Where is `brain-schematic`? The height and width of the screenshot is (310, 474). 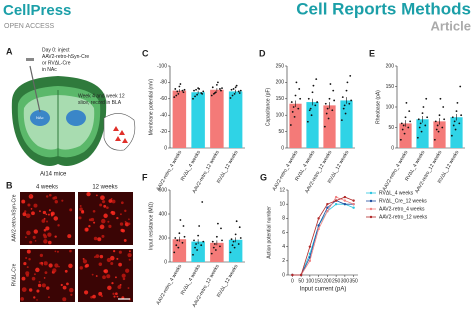 brain-schematic is located at coordinates (59, 112).